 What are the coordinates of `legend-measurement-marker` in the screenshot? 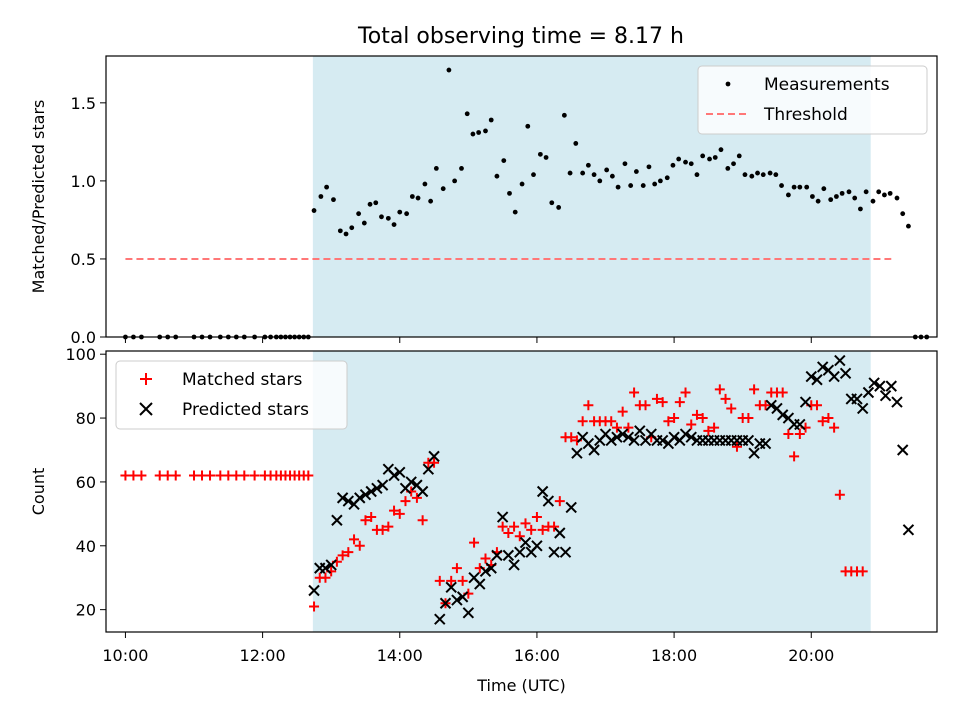 It's located at (728, 84).